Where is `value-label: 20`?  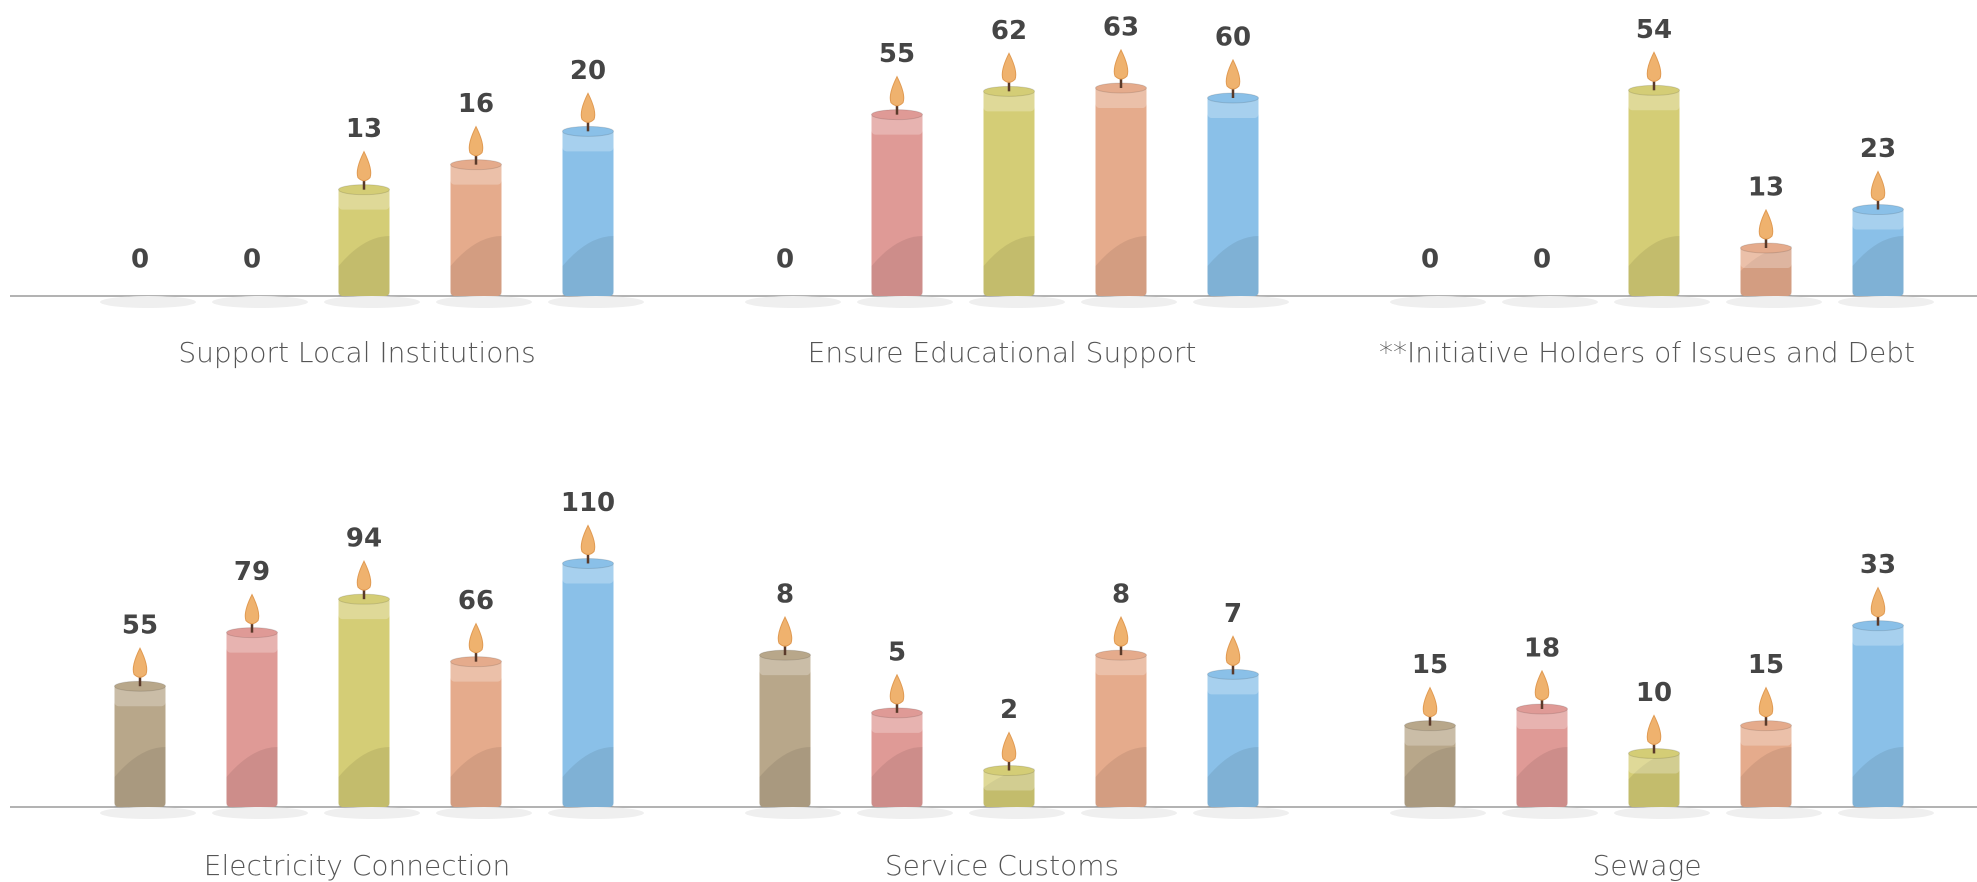 value-label: 20 is located at coordinates (588, 71).